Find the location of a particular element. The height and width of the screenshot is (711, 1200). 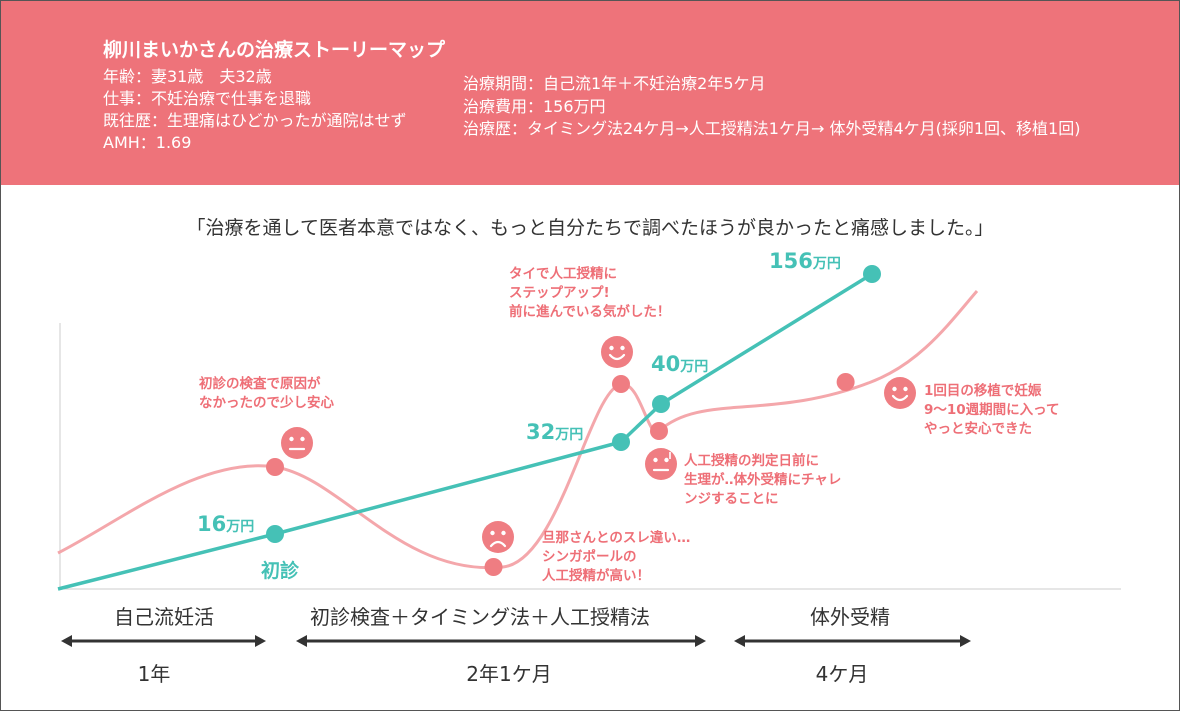

event-note: 1回目の移植で妊娠 9～10週期間に入って やっと安心できた is located at coordinates (992, 410).